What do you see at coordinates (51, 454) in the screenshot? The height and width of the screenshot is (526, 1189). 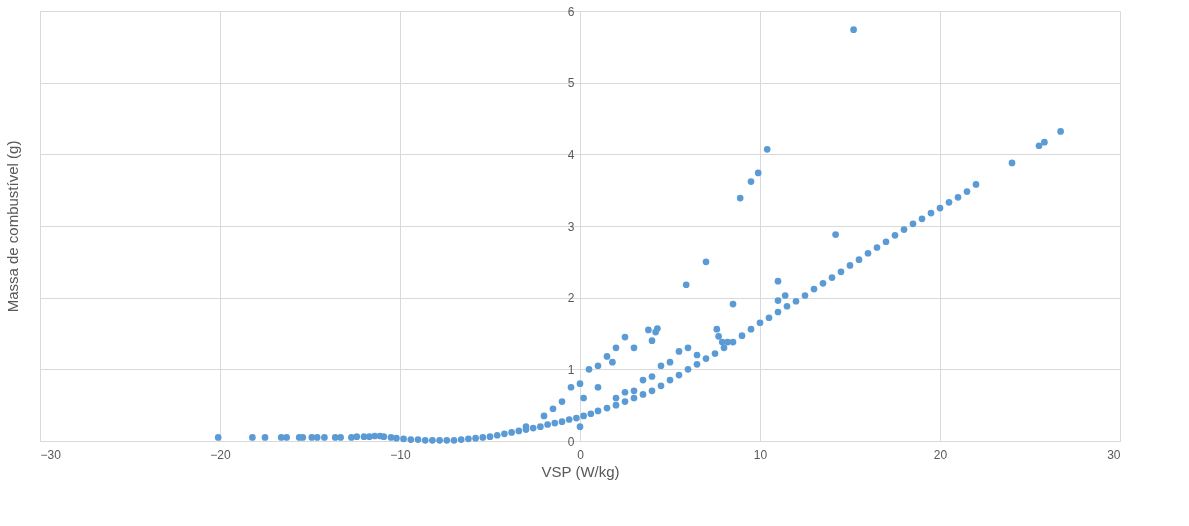 I see `x-tick-label: −30` at bounding box center [51, 454].